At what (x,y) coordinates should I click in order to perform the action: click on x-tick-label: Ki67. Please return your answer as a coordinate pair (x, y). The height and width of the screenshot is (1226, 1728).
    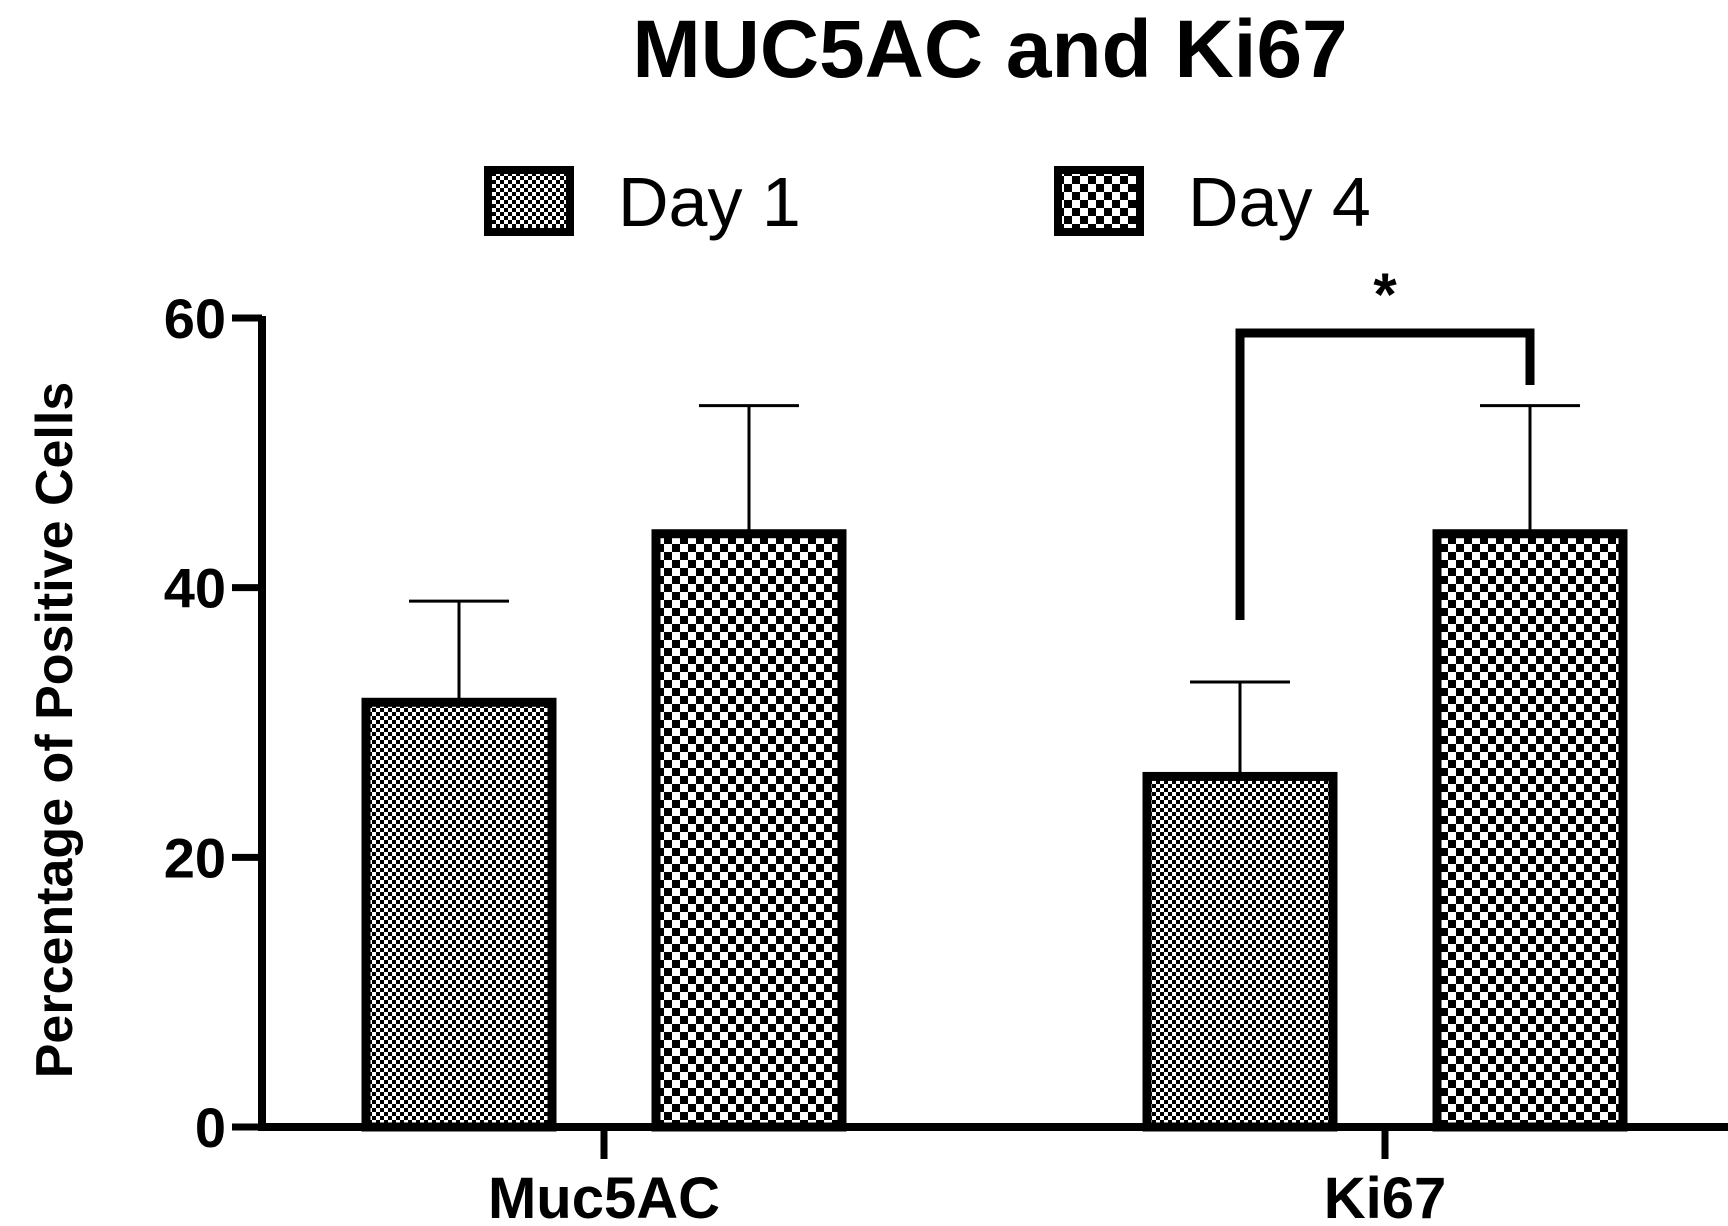
    Looking at the image, I should click on (1385, 1196).